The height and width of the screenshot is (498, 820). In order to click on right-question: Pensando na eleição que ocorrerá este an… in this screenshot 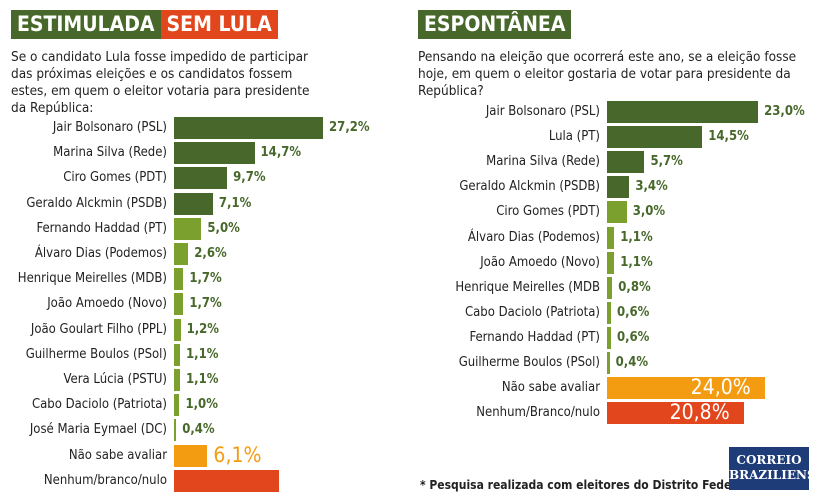, I will do `click(607, 74)`.